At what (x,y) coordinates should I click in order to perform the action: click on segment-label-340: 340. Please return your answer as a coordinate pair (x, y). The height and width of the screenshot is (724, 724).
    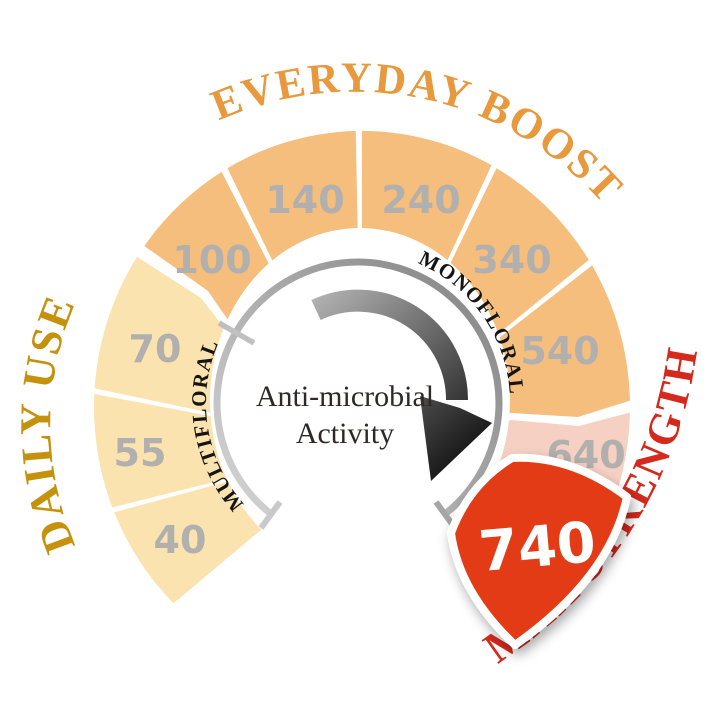
    Looking at the image, I should click on (511, 260).